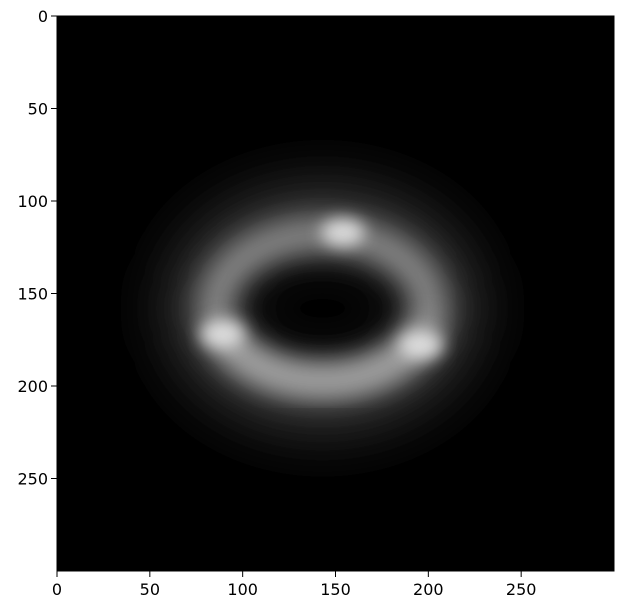 Image resolution: width=621 pixels, height=607 pixels. Describe the element at coordinates (335, 589) in the screenshot. I see `x-tick-label: 150` at that location.